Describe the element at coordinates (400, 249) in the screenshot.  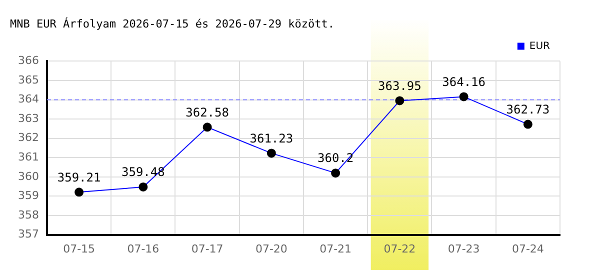
I see `x-tick-label: 07-22` at that location.